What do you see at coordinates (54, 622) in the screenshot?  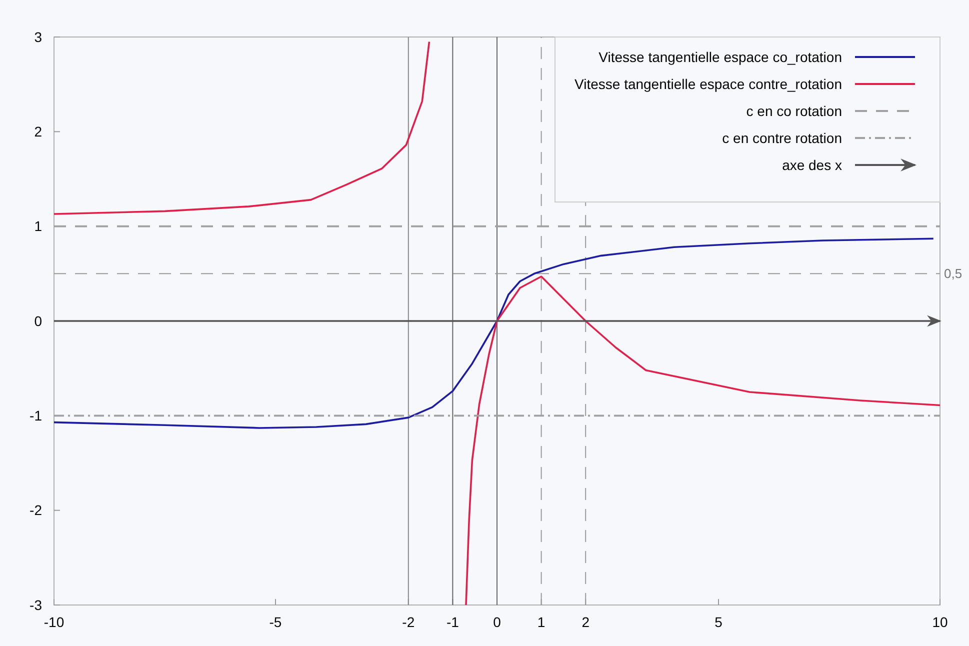 I see `x-tick-label: -10` at bounding box center [54, 622].